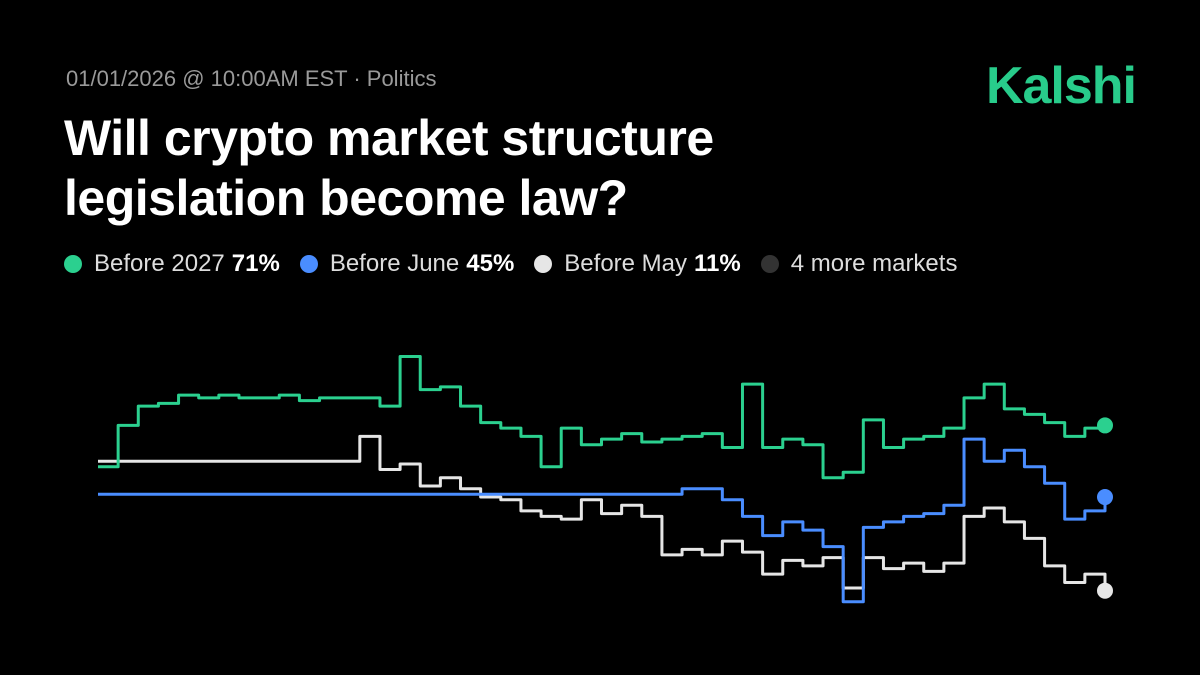  What do you see at coordinates (874, 263) in the screenshot?
I see `legend-label: 4 more markets` at bounding box center [874, 263].